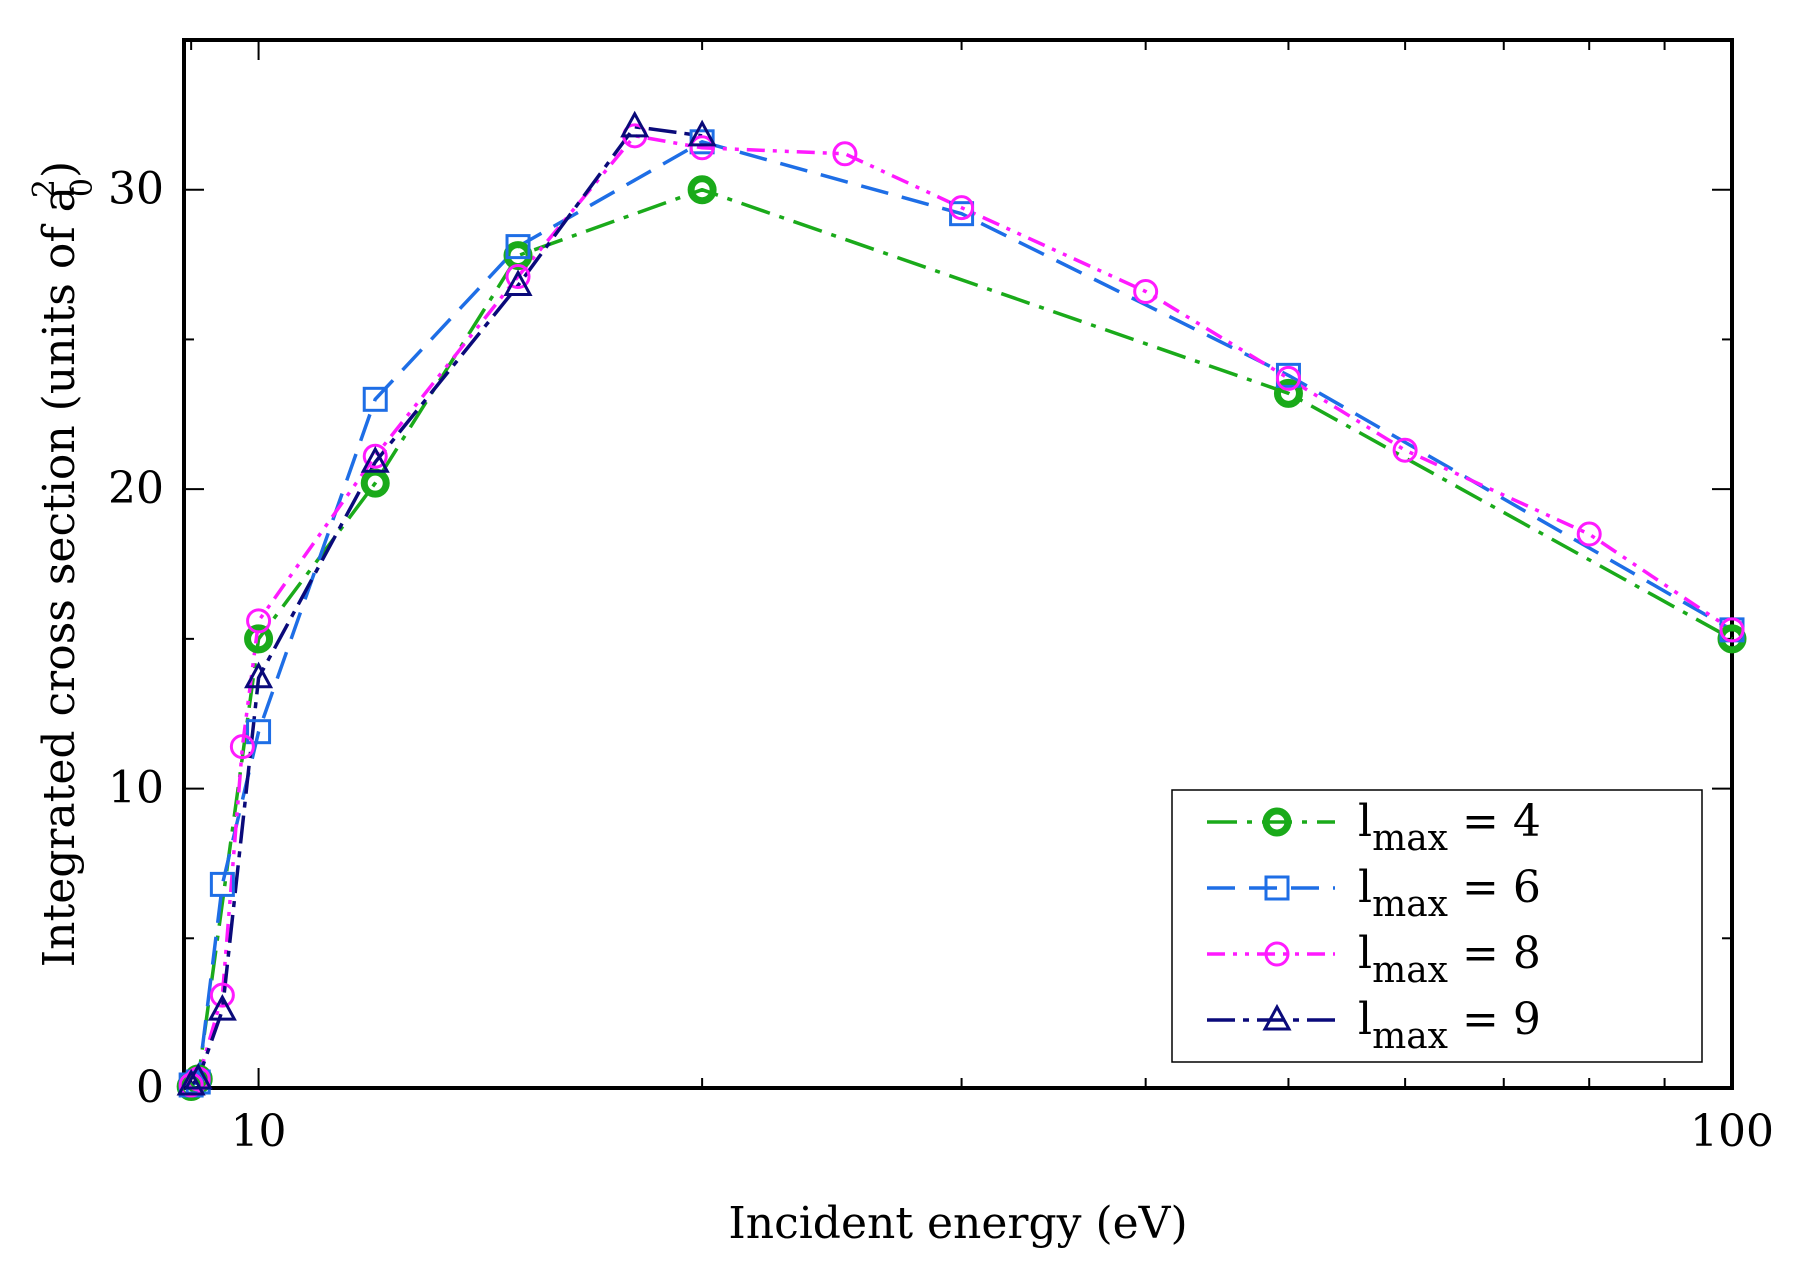 The width and height of the screenshot is (1797, 1273). I want to click on y-tick-label: 10, so click(136, 788).